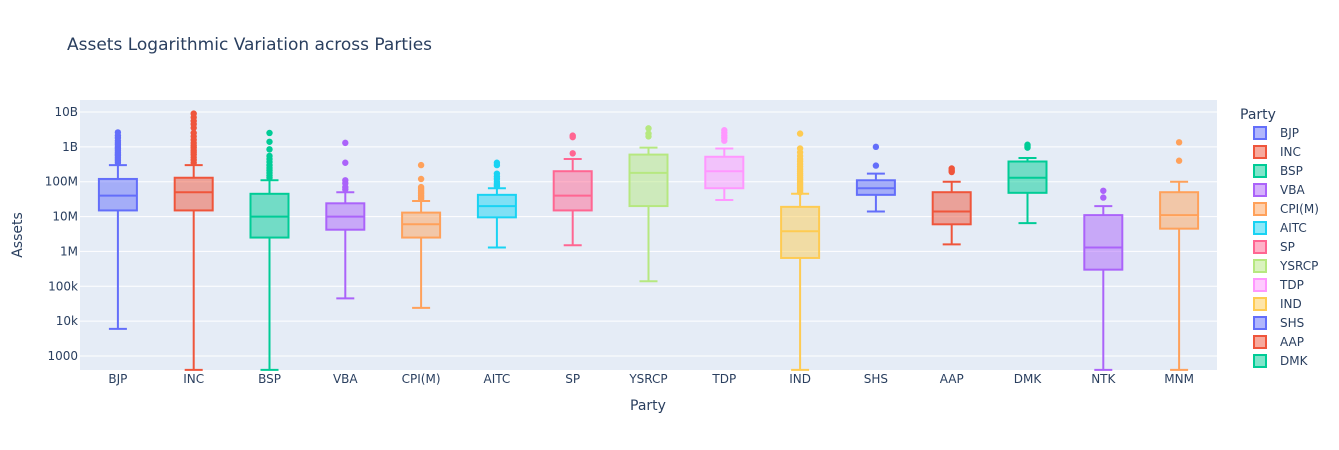 This screenshot has width=1339, height=450. I want to click on legend-item: AITC, so click(1280, 228).